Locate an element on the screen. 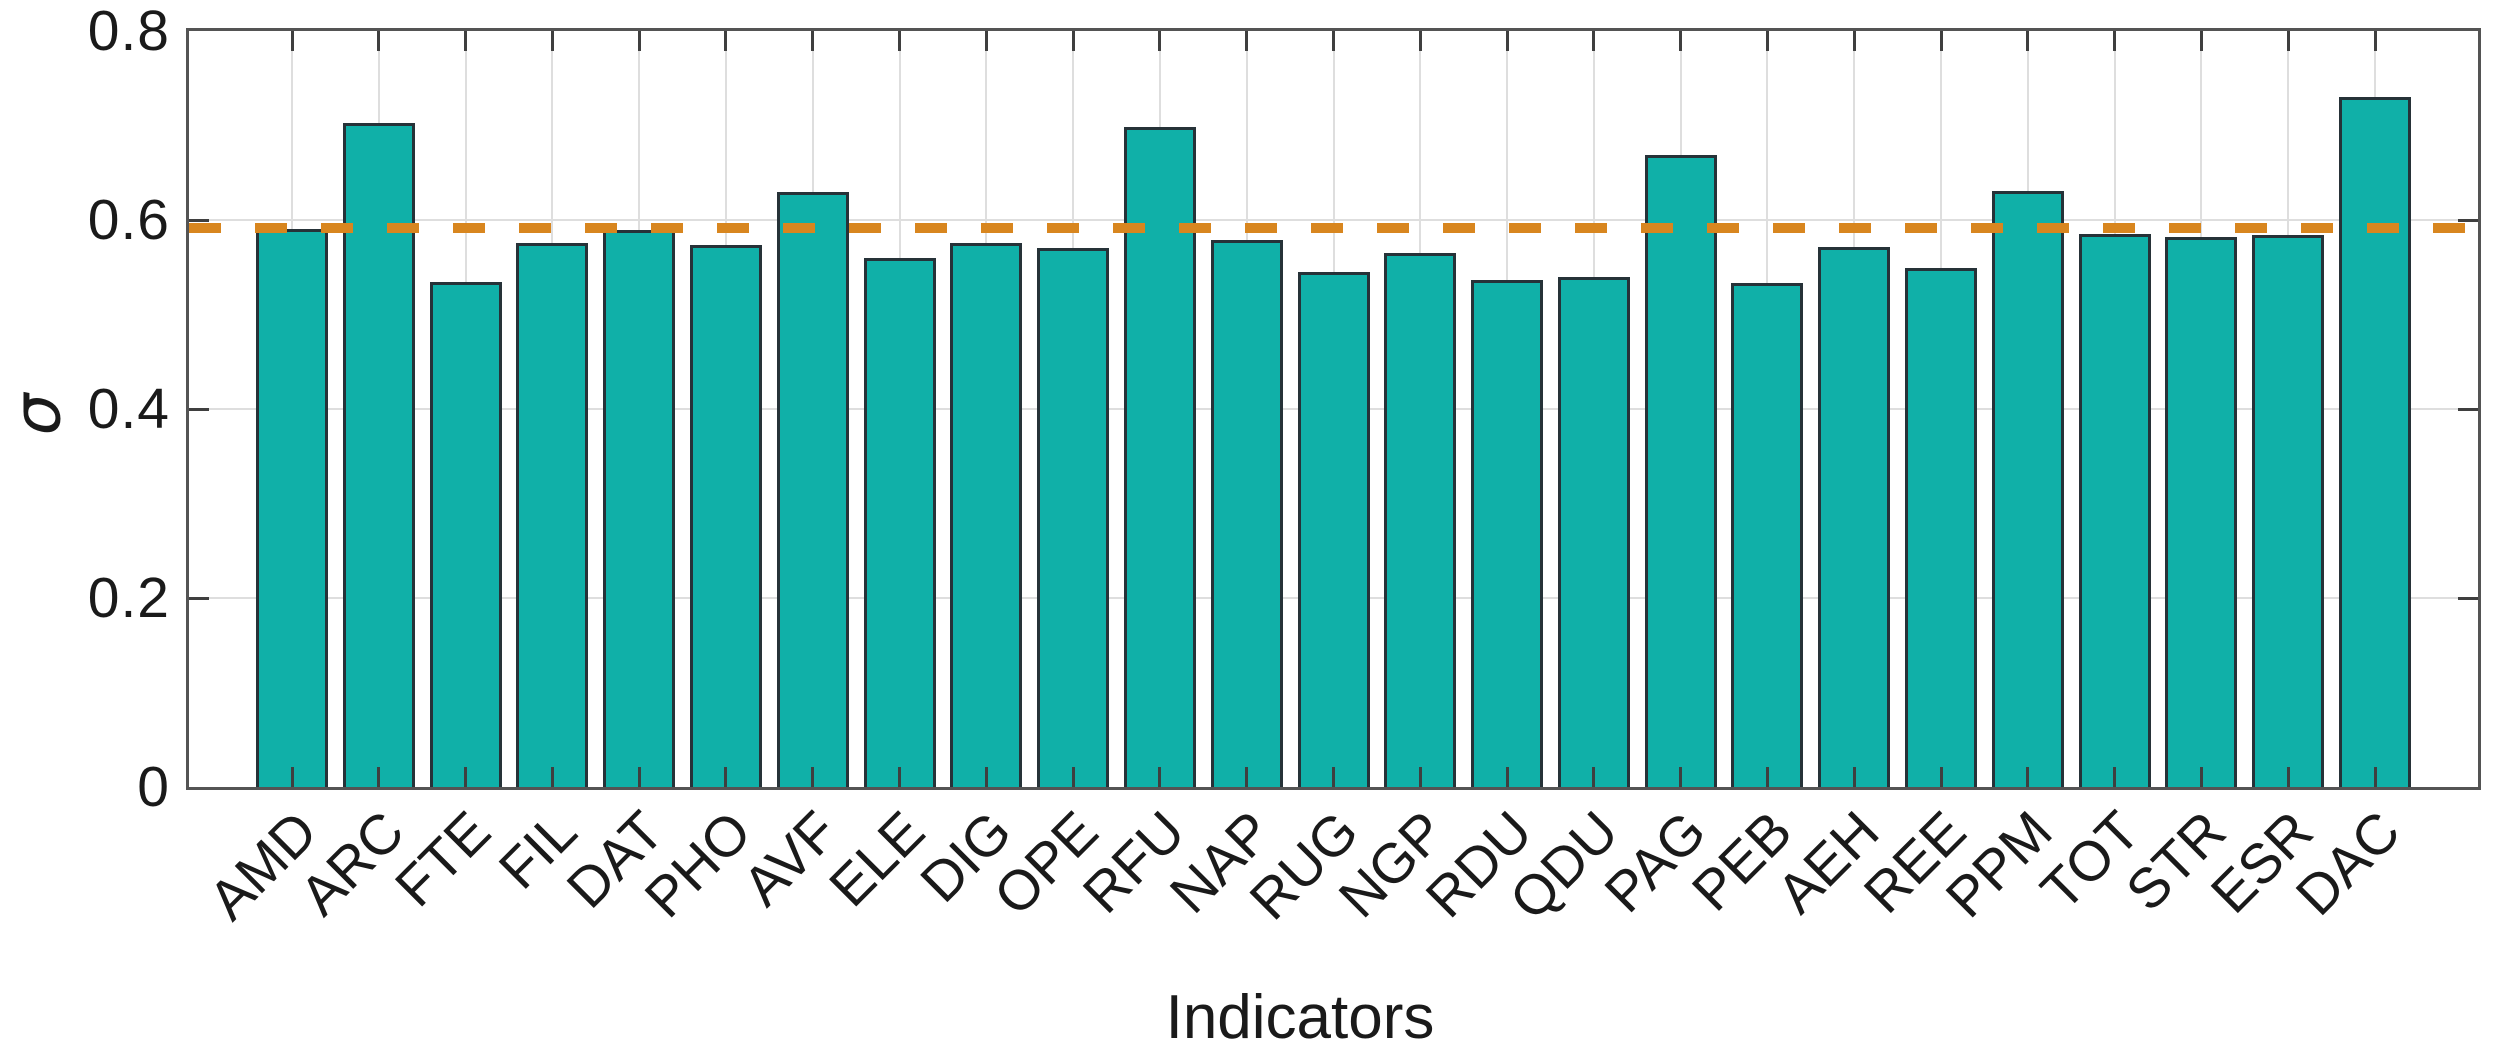 This screenshot has height=1062, width=2502. y-tick-label: 0.6 is located at coordinates (128, 220).